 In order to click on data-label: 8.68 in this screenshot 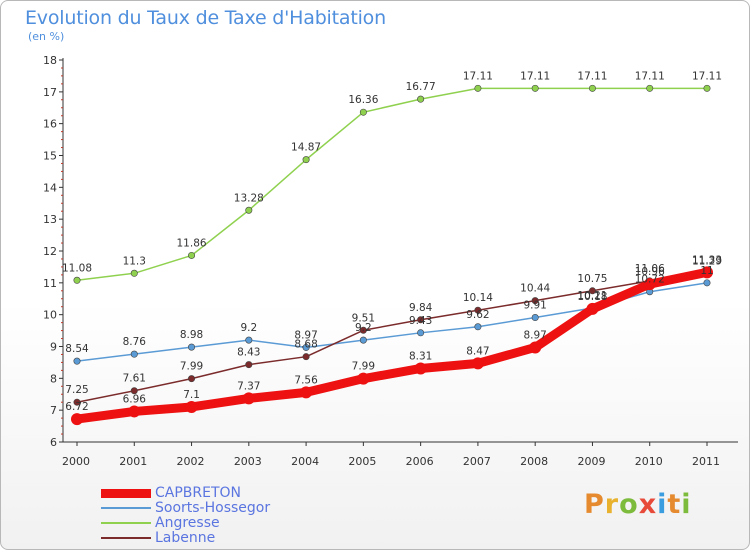, I will do `click(305, 345)`.